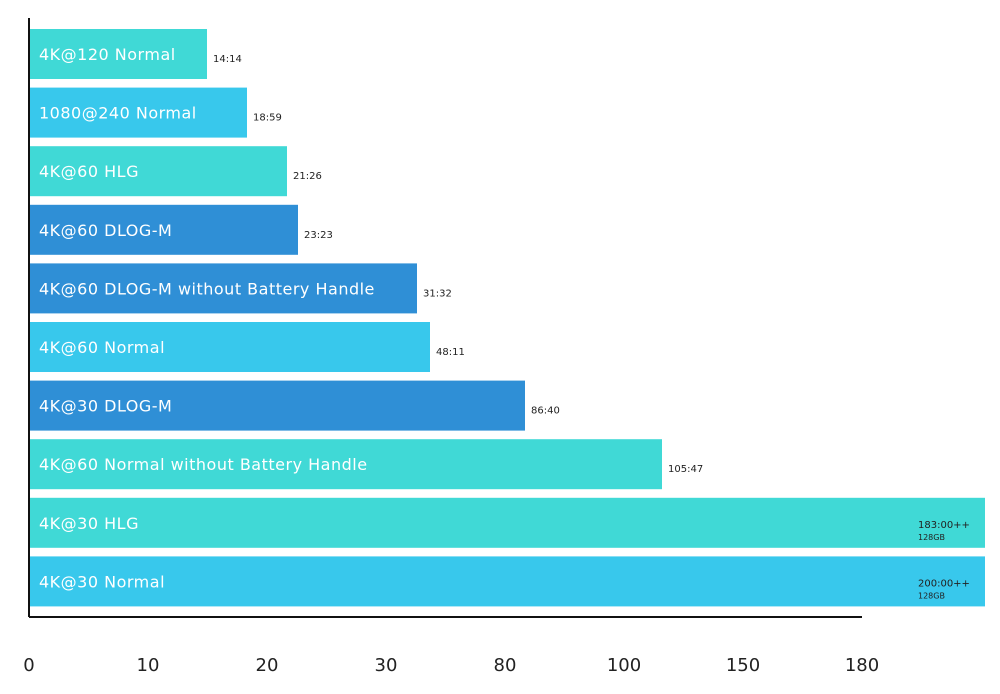 The image size is (1000, 694). I want to click on value-label: 31:32, so click(437, 293).